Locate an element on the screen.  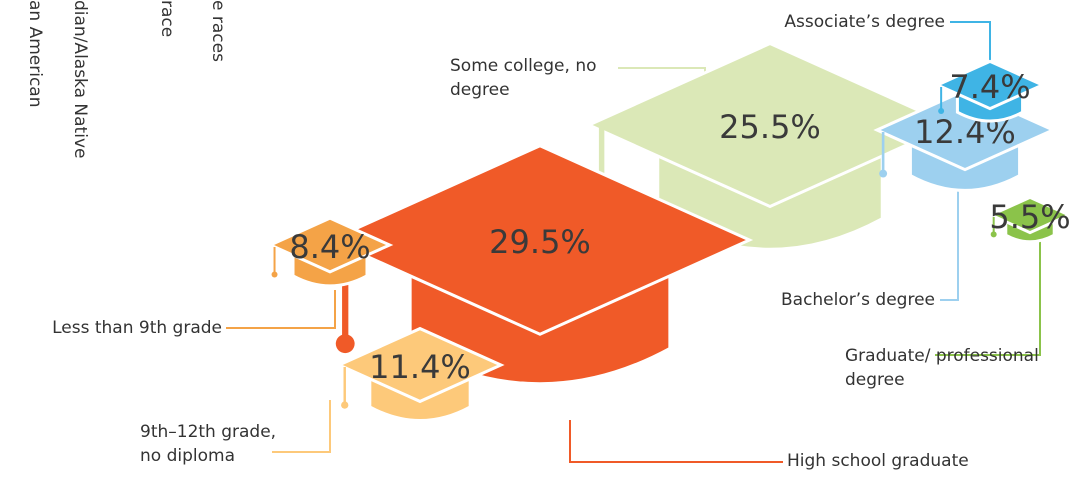
cap: 8.4% is located at coordinates (330, 252).